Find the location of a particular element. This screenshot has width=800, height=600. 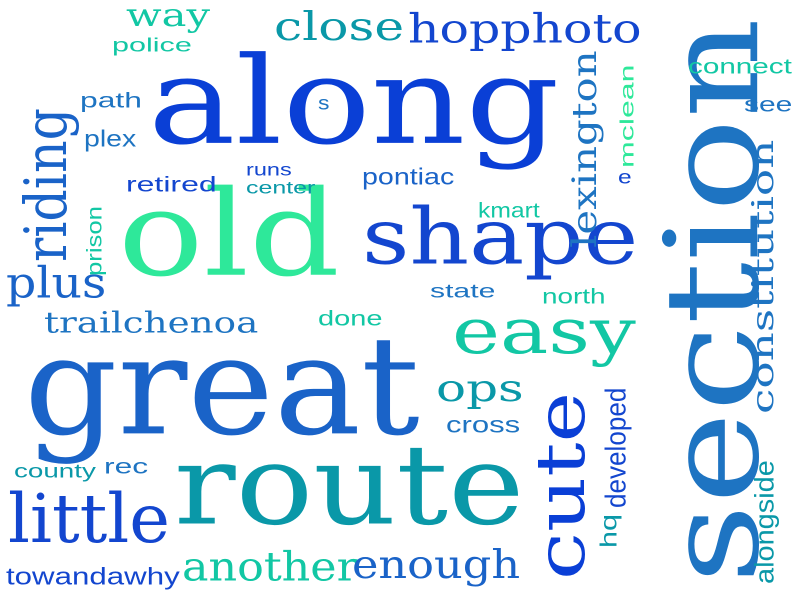

word-see: see is located at coordinates (768, 104).